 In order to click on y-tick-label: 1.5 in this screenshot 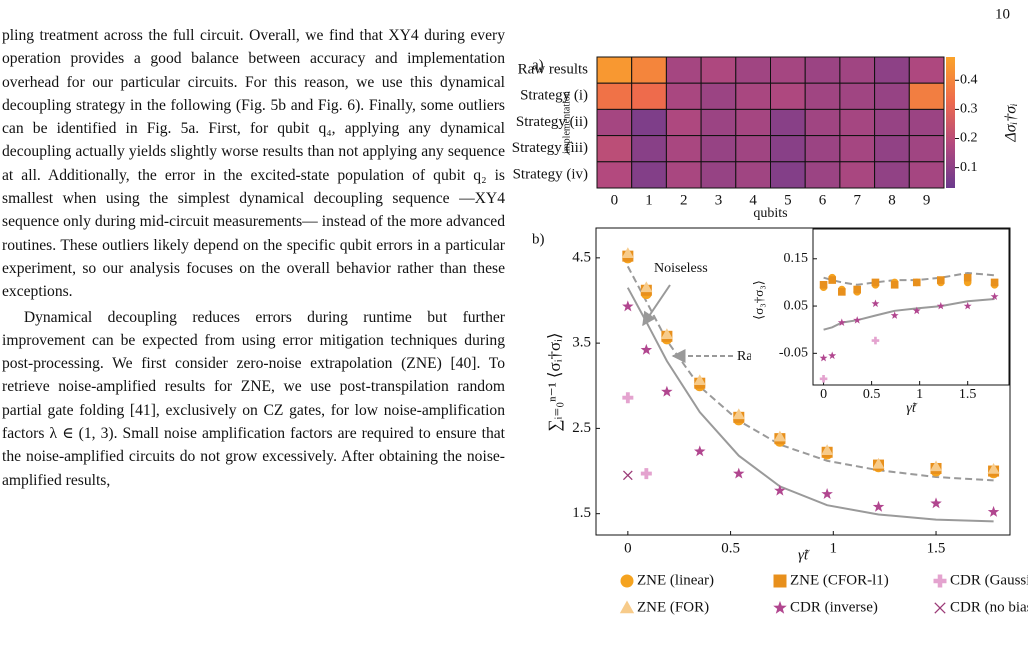, I will do `click(581, 513)`.